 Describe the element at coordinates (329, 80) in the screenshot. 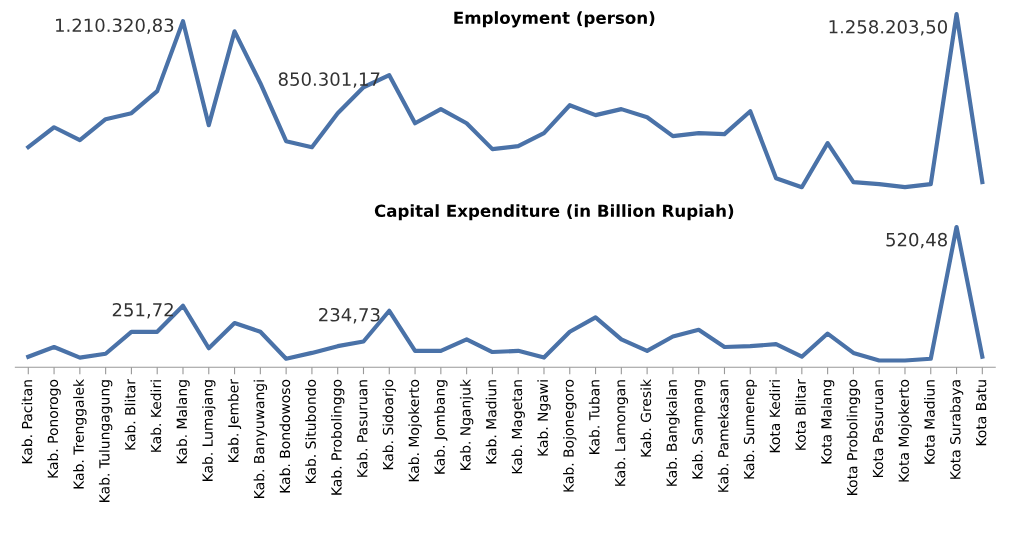

I see `data-label: 850.301,17` at that location.